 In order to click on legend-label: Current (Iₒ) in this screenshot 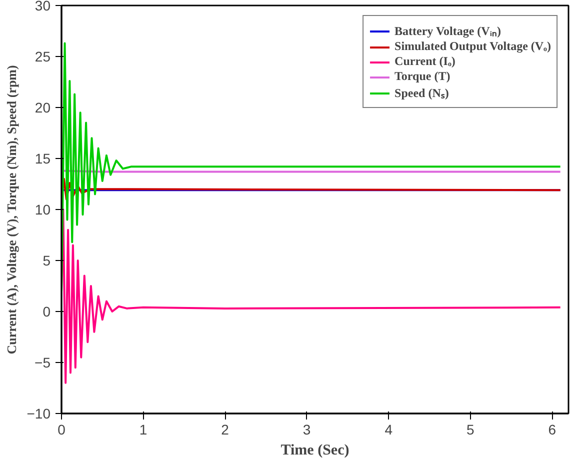, I will do `click(425, 61)`.